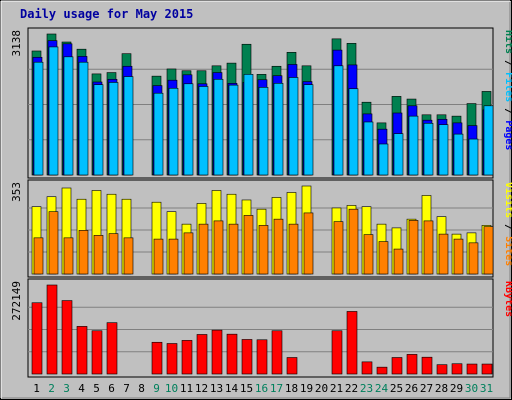 The image size is (512, 400). What do you see at coordinates (141, 388) in the screenshot?
I see `x-tick-label: 8` at bounding box center [141, 388].